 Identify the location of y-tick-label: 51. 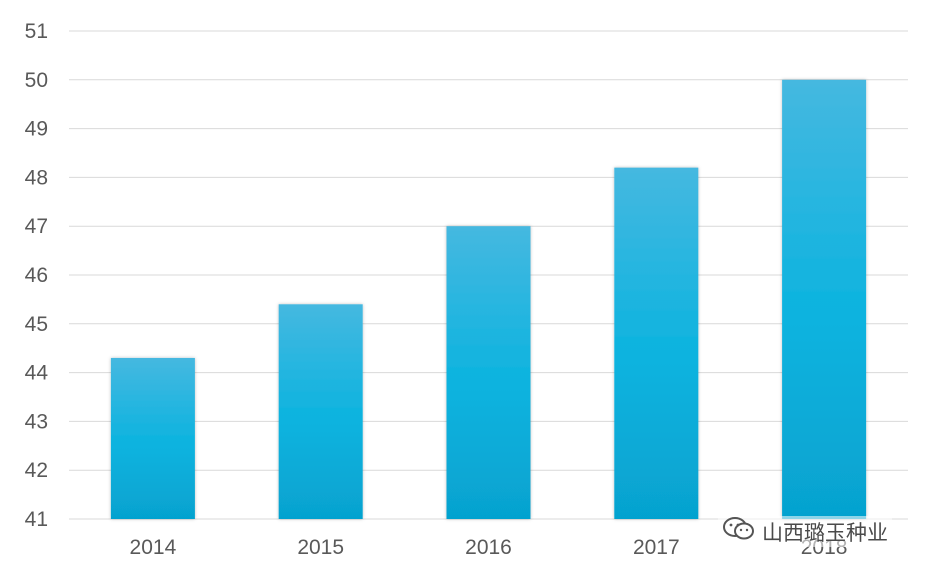
(36, 31).